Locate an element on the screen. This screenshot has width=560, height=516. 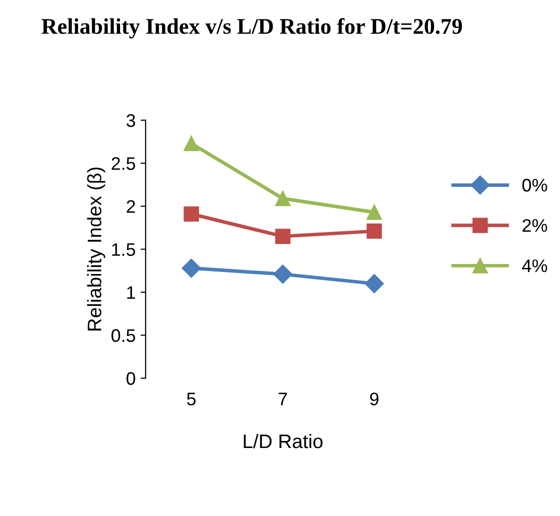
y-axis-title: Reliability Index (β) is located at coordinates (96, 249).